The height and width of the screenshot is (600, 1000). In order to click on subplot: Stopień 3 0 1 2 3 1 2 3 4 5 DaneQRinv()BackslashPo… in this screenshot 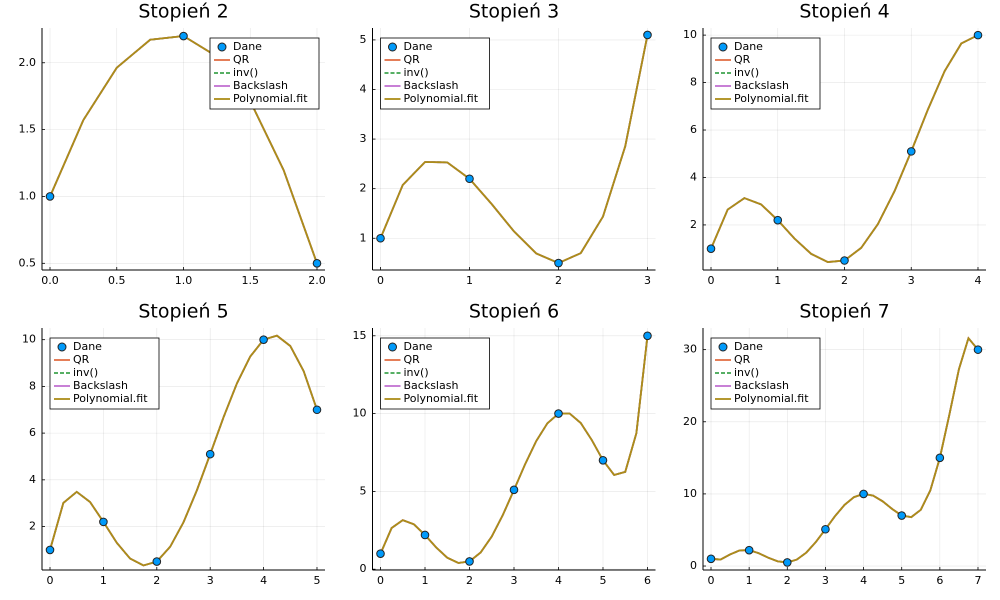, I will do `click(508, 144)`.